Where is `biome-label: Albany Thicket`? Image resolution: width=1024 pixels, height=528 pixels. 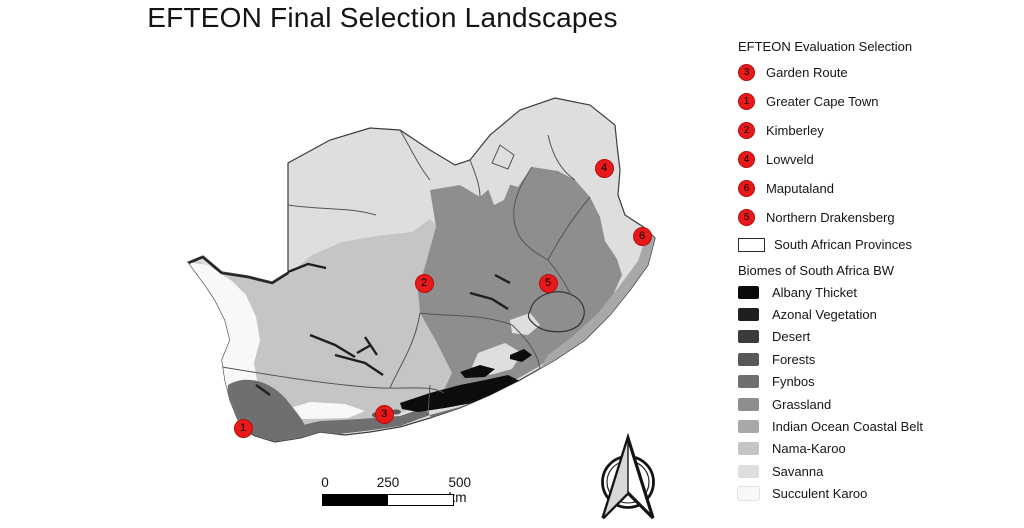 biome-label: Albany Thicket is located at coordinates (815, 292).